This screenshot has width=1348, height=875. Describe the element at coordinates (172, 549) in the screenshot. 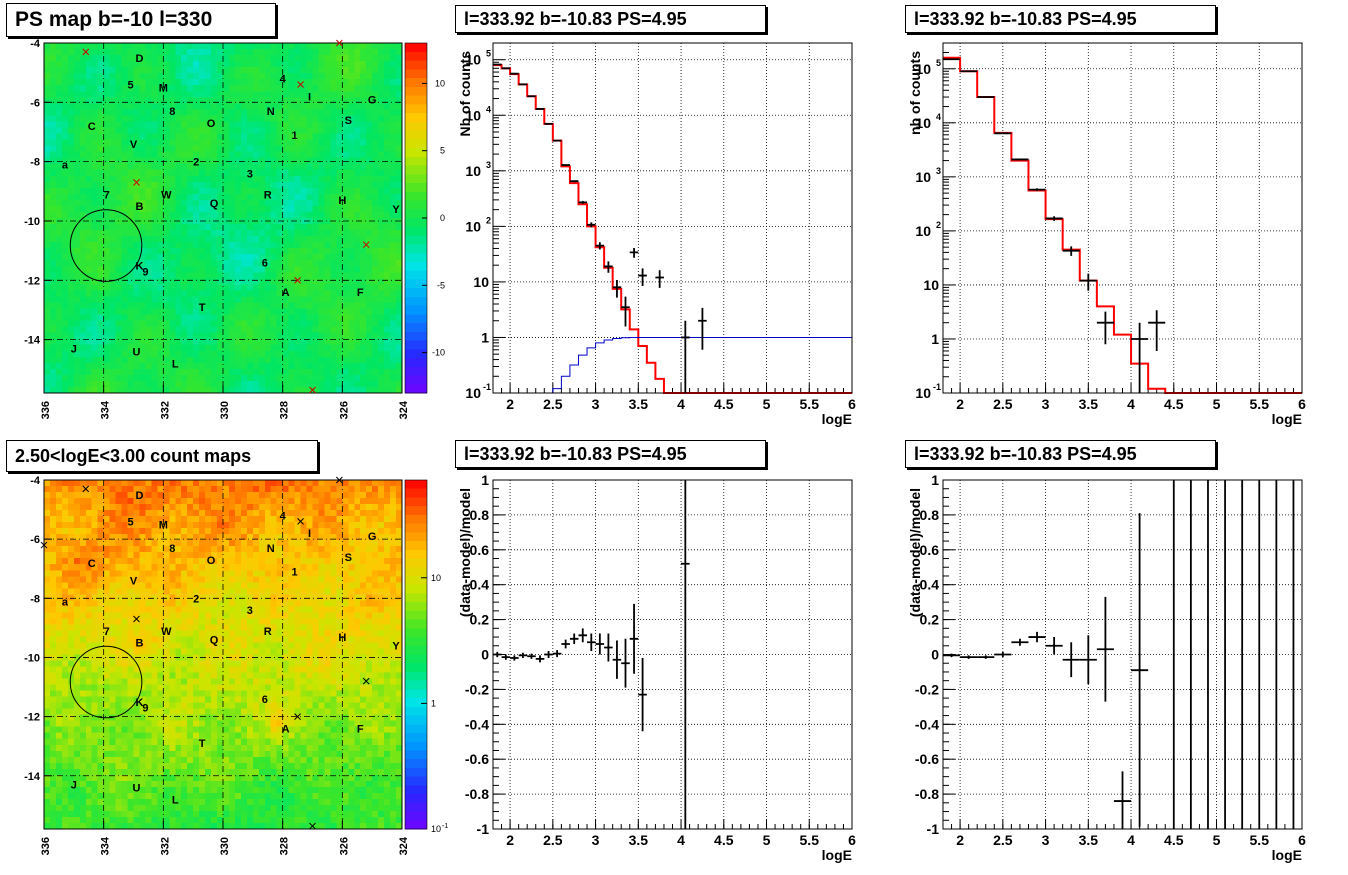

I see `source-label: 8` at that location.